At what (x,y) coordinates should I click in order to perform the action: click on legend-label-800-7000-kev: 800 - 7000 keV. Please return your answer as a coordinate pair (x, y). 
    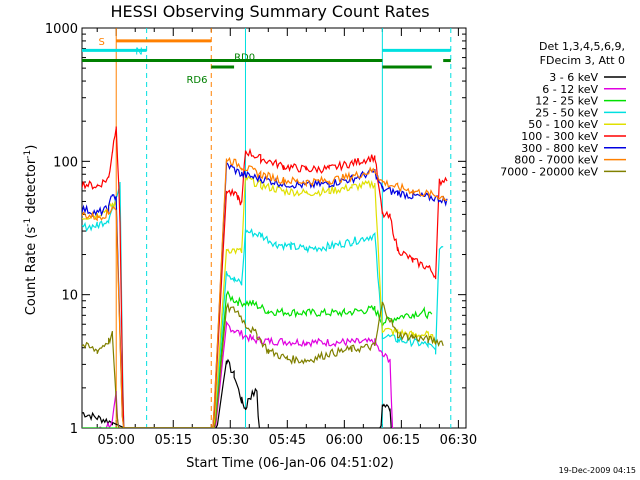
    Looking at the image, I should click on (556, 160).